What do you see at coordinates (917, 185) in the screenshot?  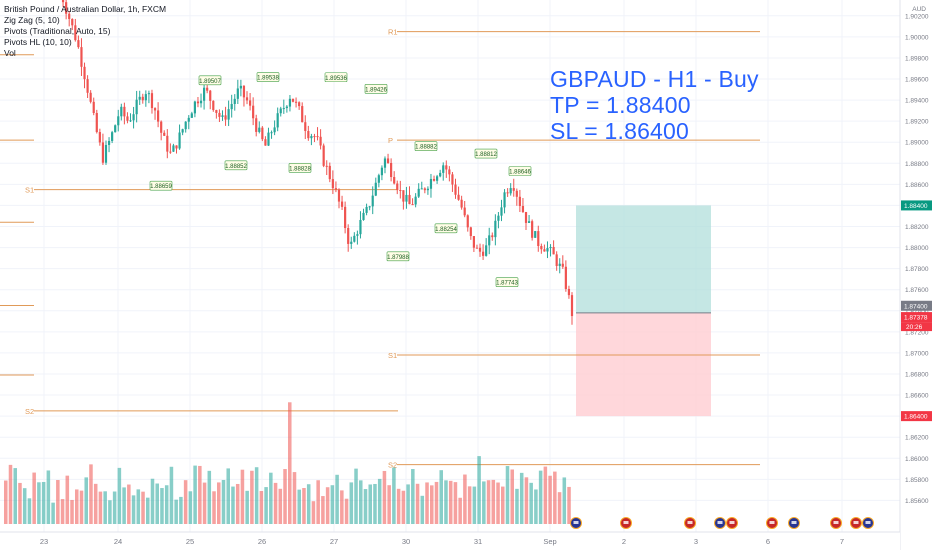 I see `price-tick-label: 1.88600` at bounding box center [917, 185].